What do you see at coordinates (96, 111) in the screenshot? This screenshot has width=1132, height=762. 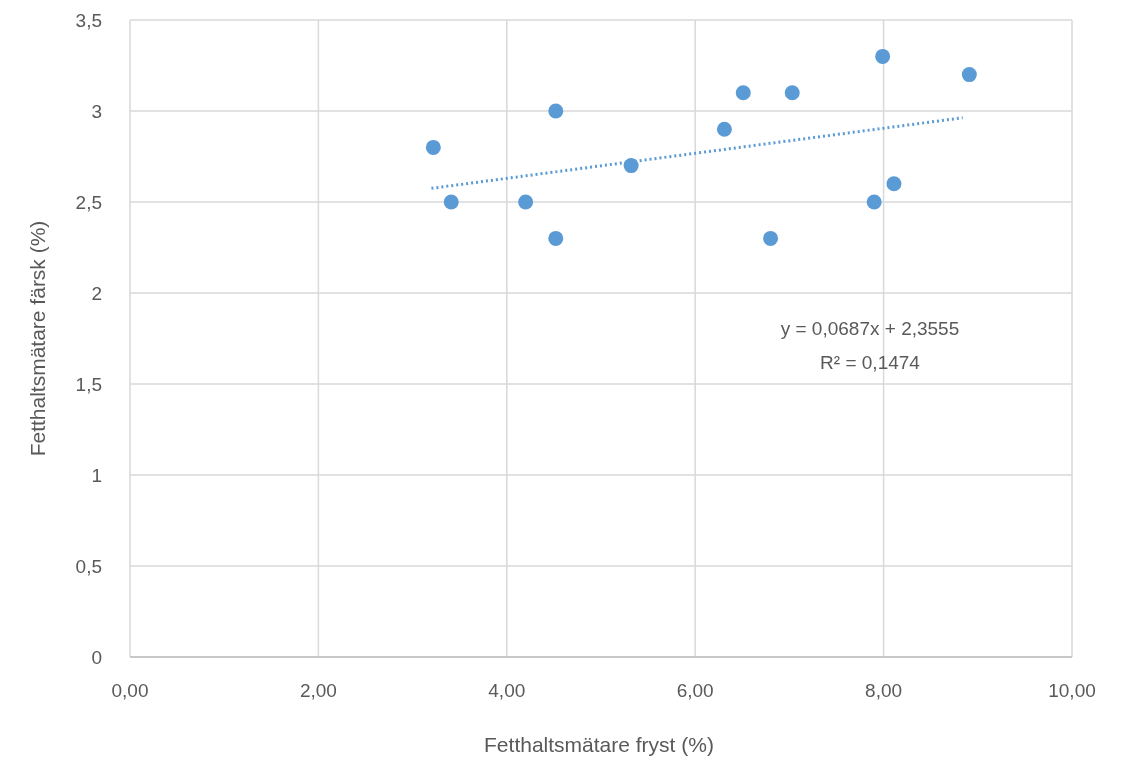 I see `y-tick-label: 3` at bounding box center [96, 111].